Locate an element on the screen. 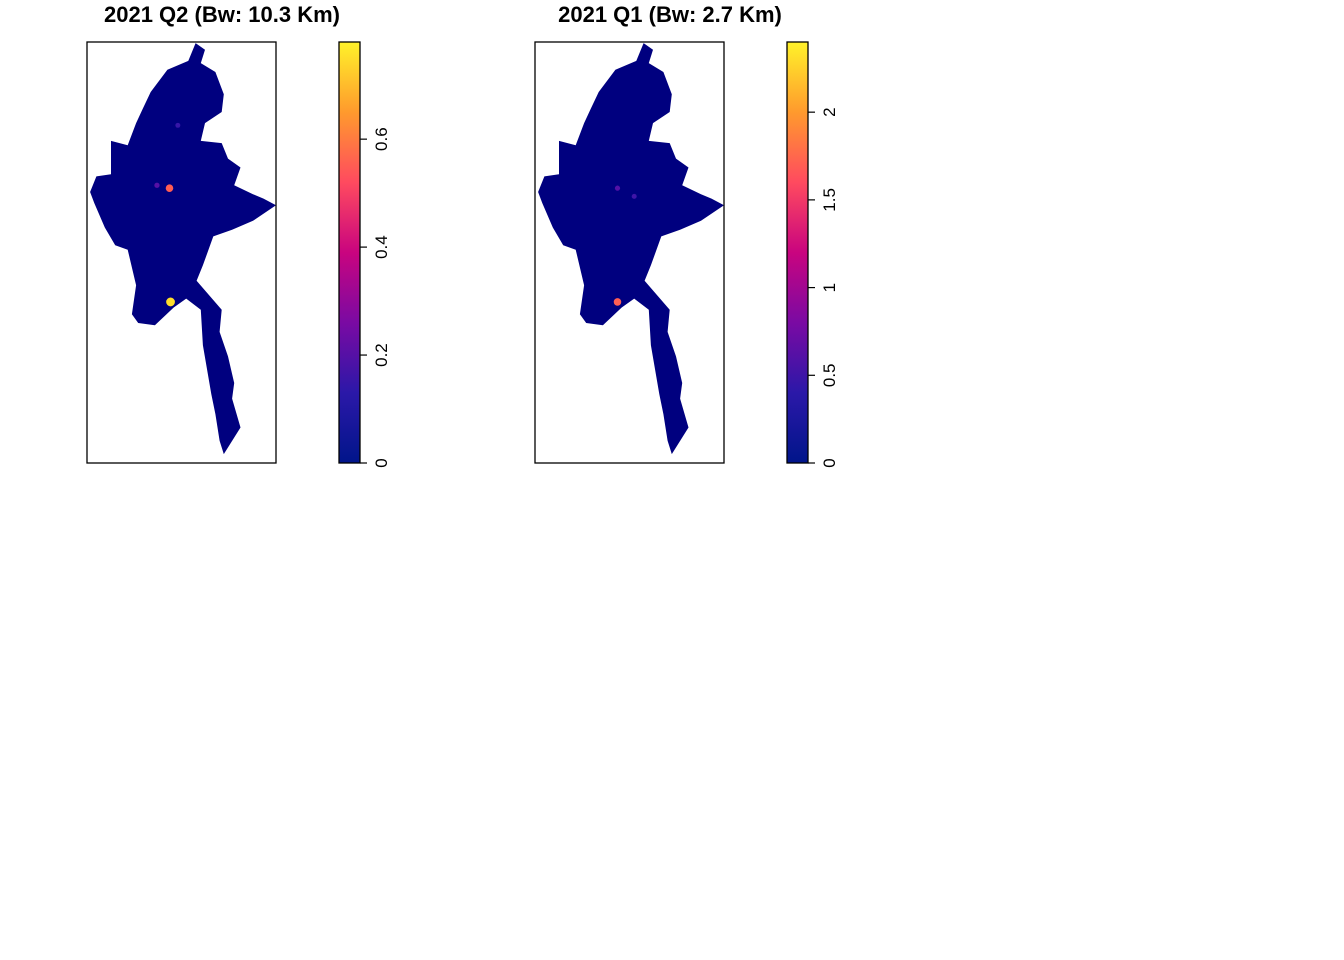 The width and height of the screenshot is (1344, 960). legend-tick-label: 2 is located at coordinates (829, 111).